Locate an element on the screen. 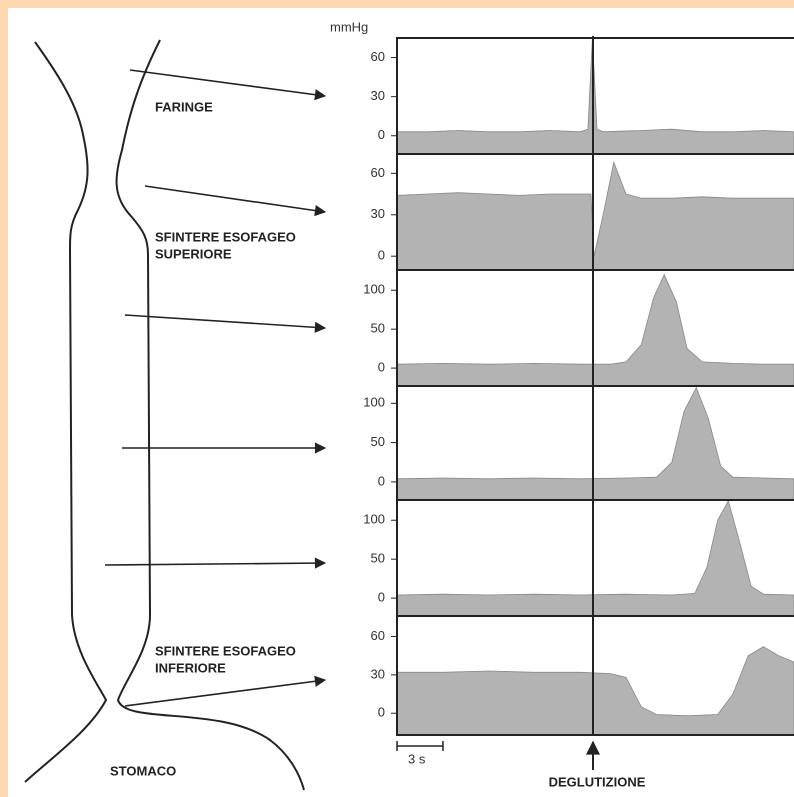 This screenshot has height=797, width=794. label: SUPERIORE is located at coordinates (193, 253).